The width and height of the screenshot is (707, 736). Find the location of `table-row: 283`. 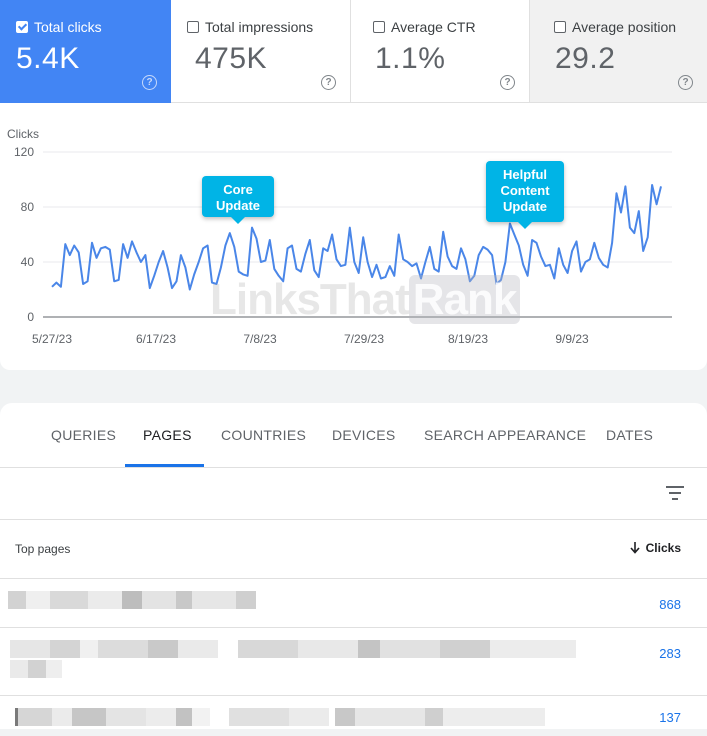

table-row: 283 is located at coordinates (353, 662).